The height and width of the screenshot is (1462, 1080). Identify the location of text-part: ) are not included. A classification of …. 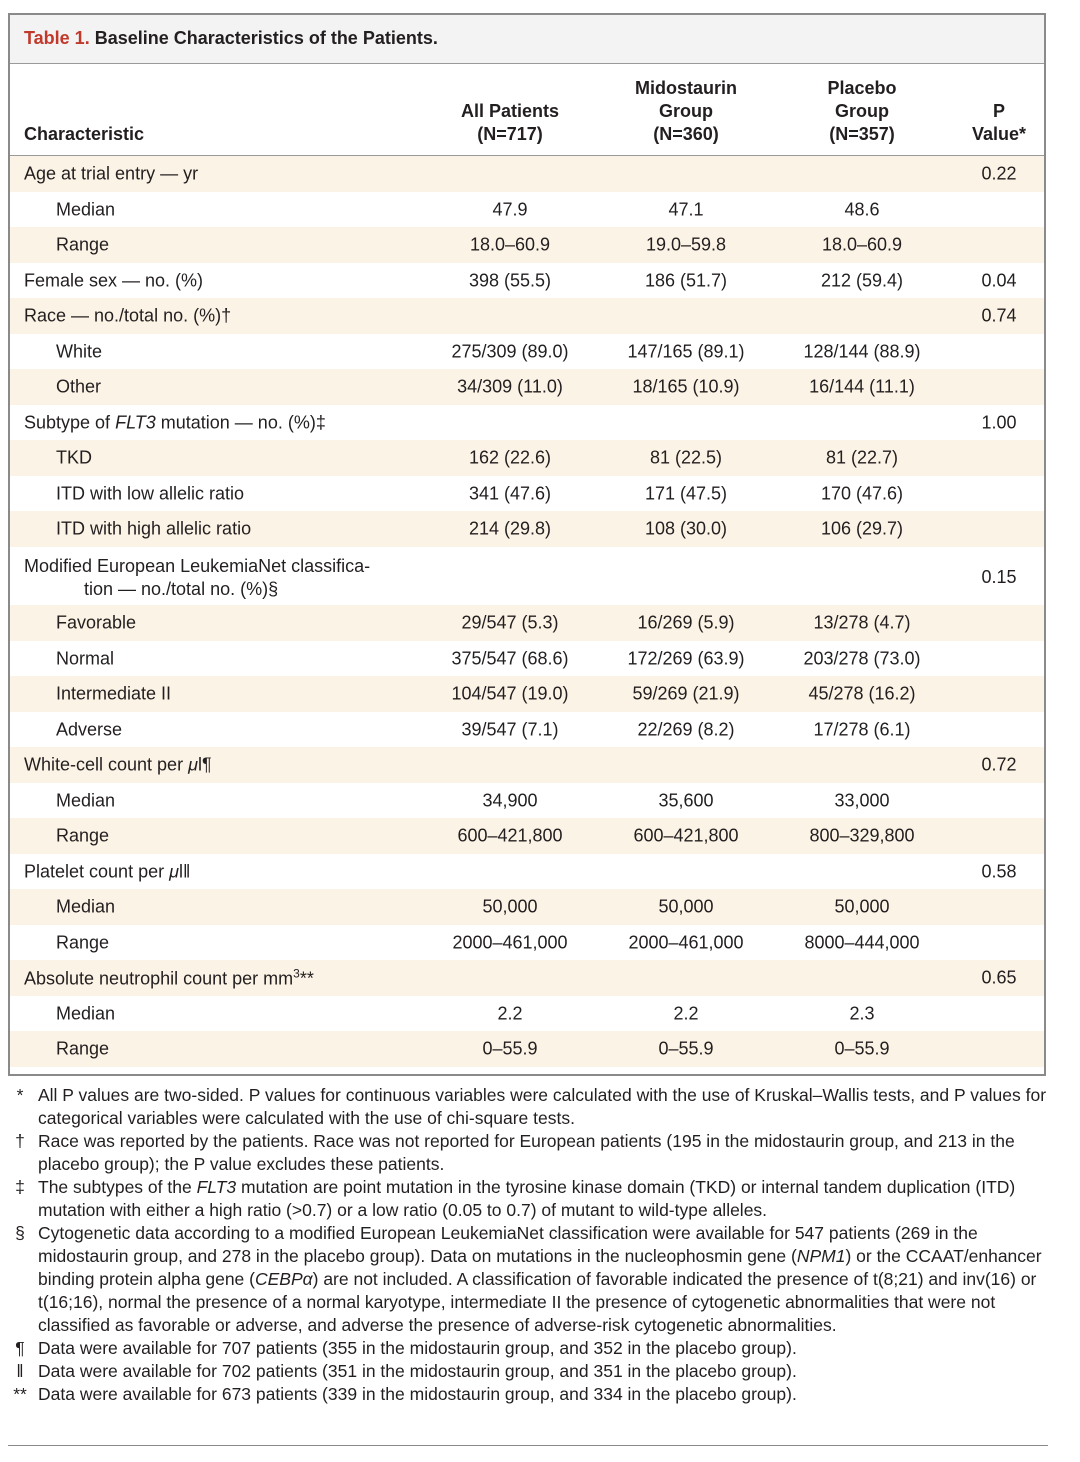
(537, 1302).